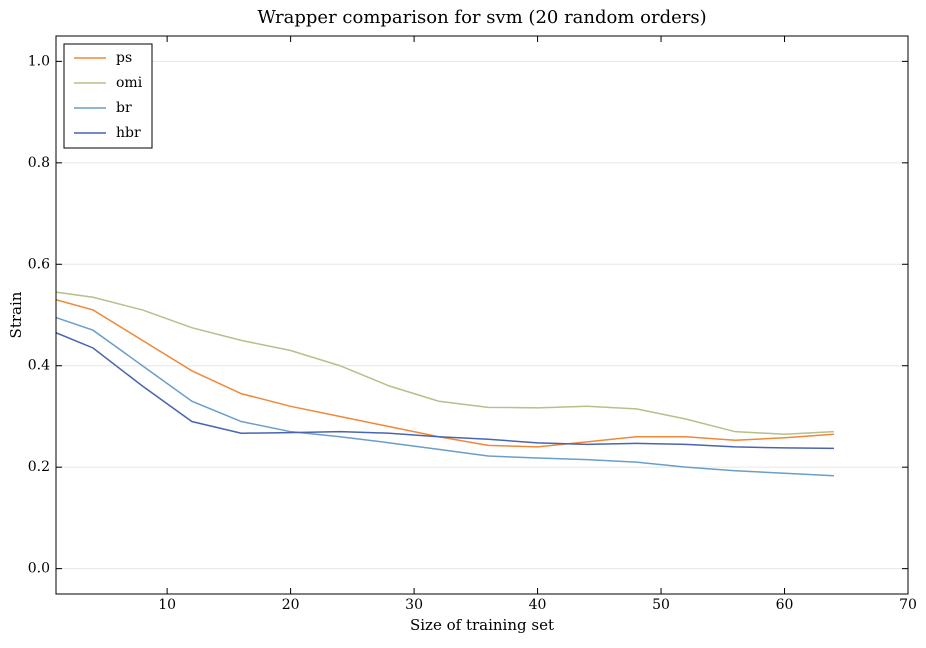 This screenshot has width=926, height=648. What do you see at coordinates (39, 569) in the screenshot?
I see `y-tick-label: 0.0` at bounding box center [39, 569].